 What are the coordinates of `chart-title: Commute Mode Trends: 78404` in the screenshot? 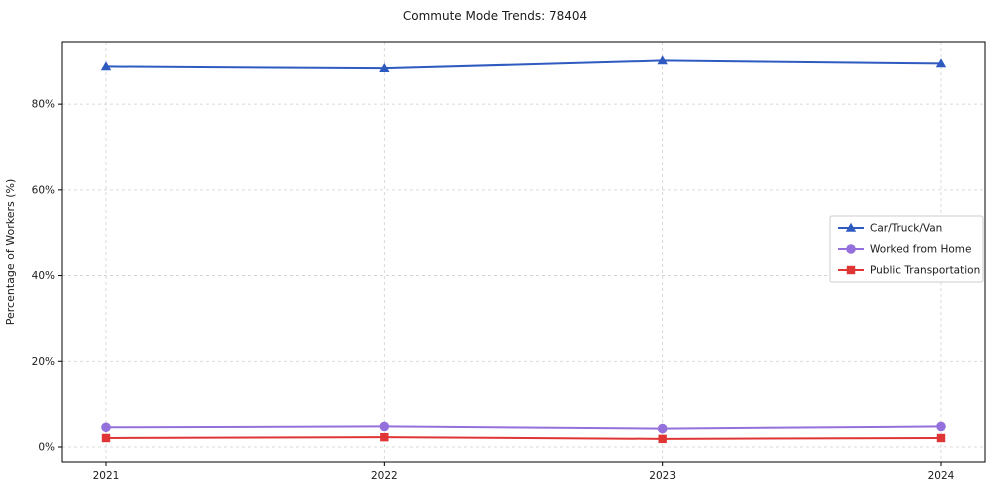 It's located at (495, 16).